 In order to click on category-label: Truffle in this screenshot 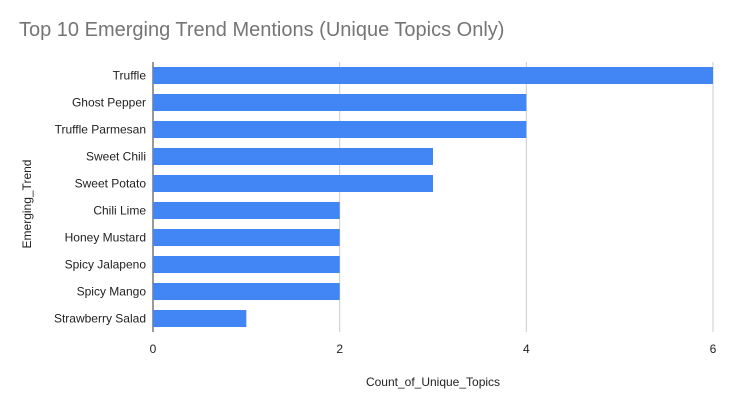, I will do `click(130, 76)`.